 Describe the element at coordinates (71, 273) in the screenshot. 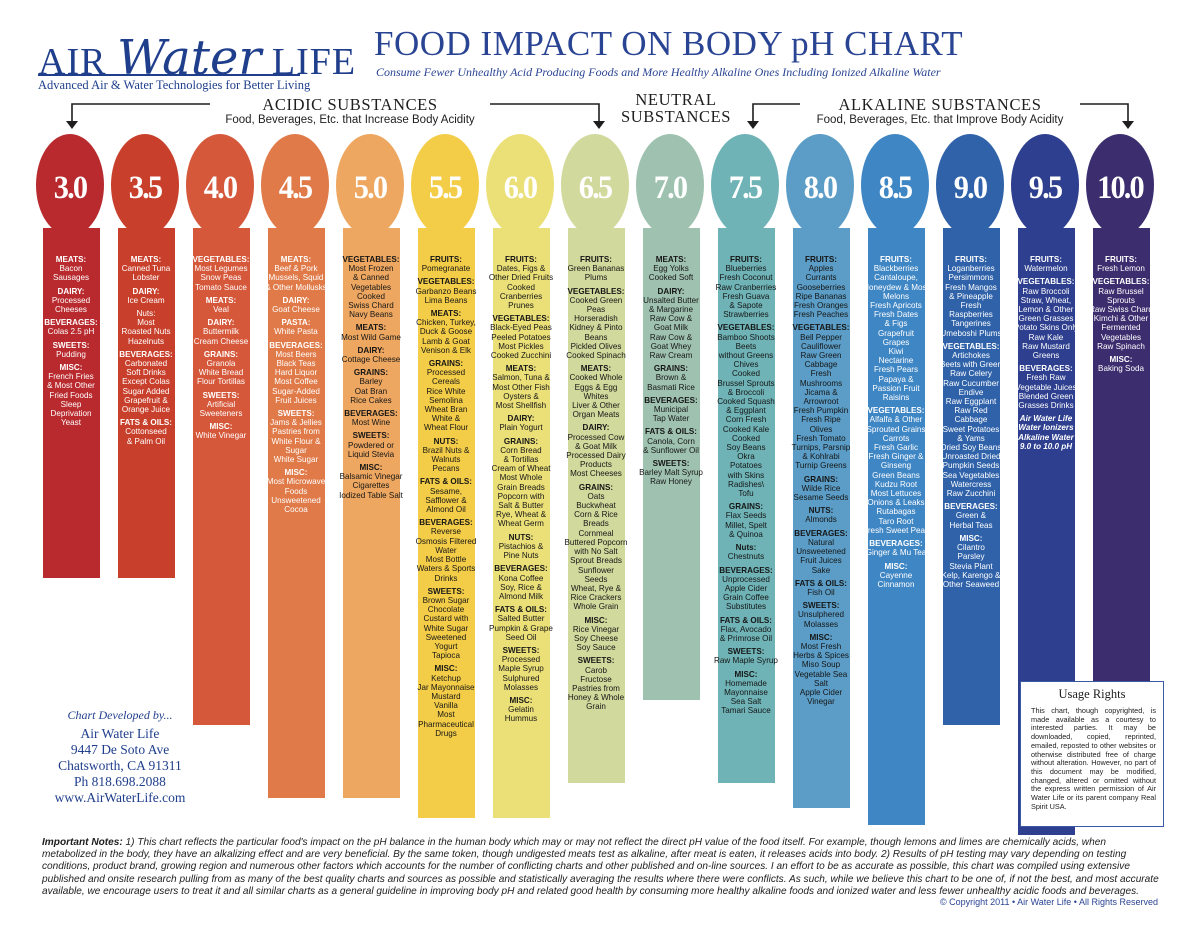

I see `food-items: Bacon Sausages` at that location.